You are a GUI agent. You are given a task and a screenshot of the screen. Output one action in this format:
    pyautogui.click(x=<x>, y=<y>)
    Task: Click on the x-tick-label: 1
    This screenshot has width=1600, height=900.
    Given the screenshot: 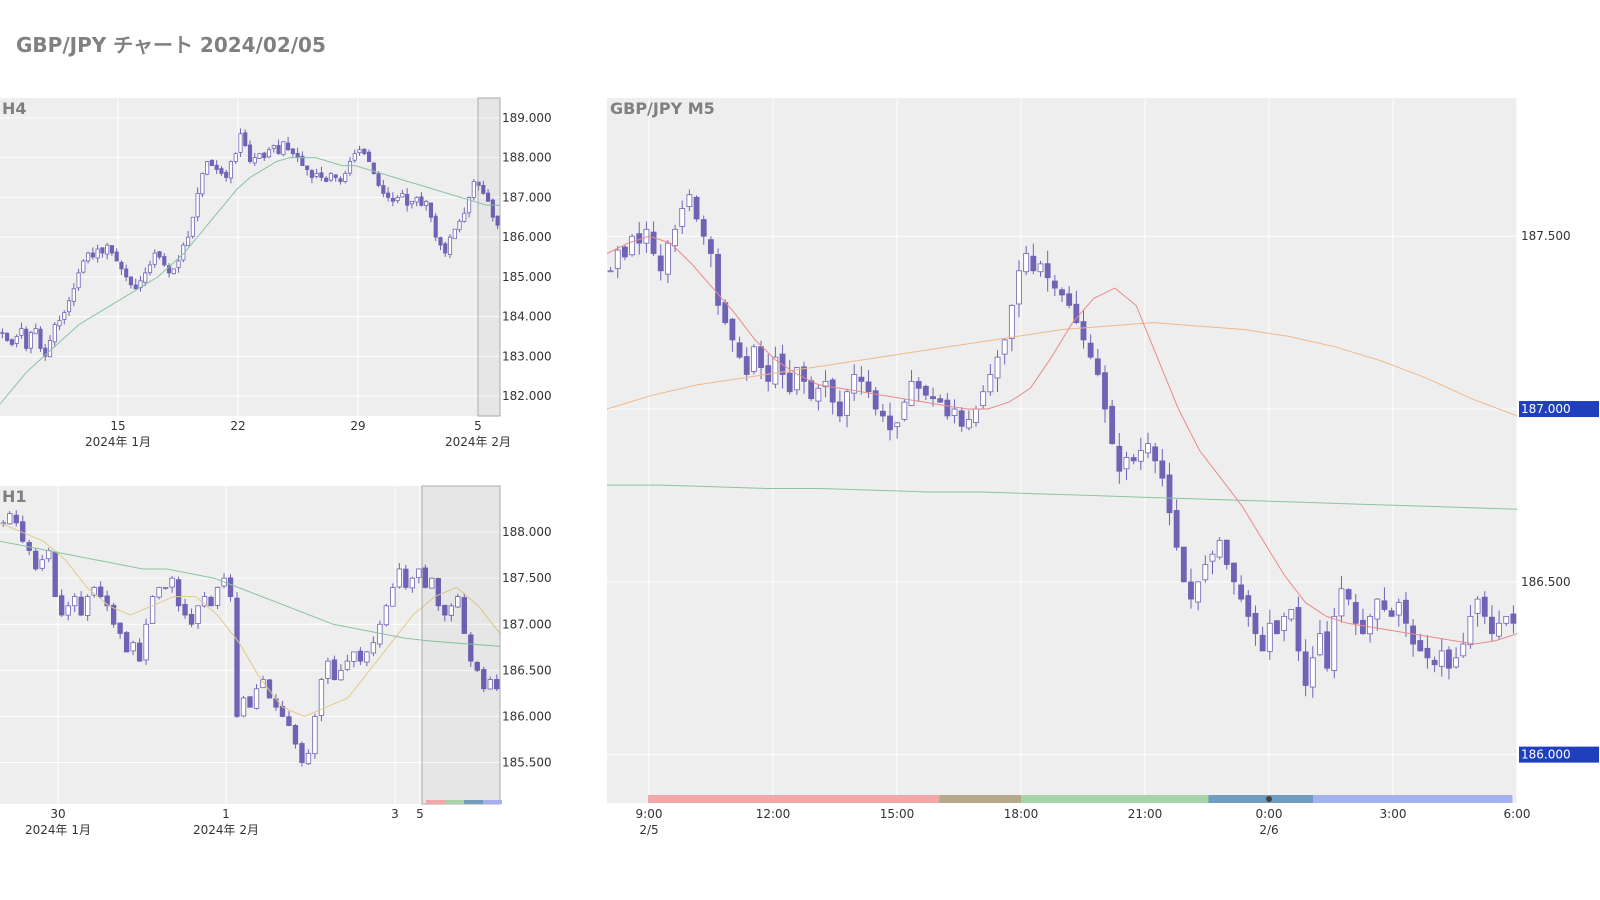 What is the action you would take?
    pyautogui.click(x=226, y=814)
    